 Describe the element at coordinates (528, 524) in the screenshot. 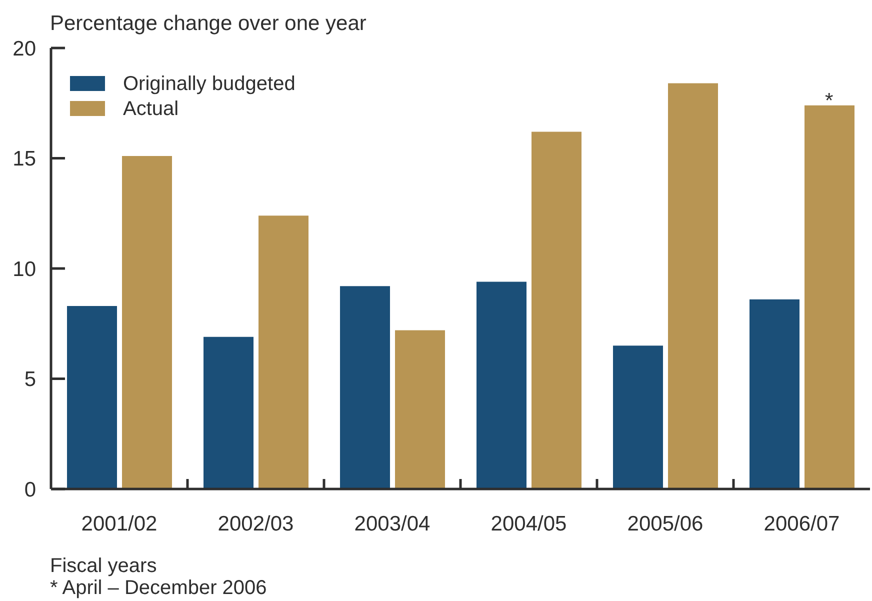

I see `x-tick-label: 2004/05` at that location.